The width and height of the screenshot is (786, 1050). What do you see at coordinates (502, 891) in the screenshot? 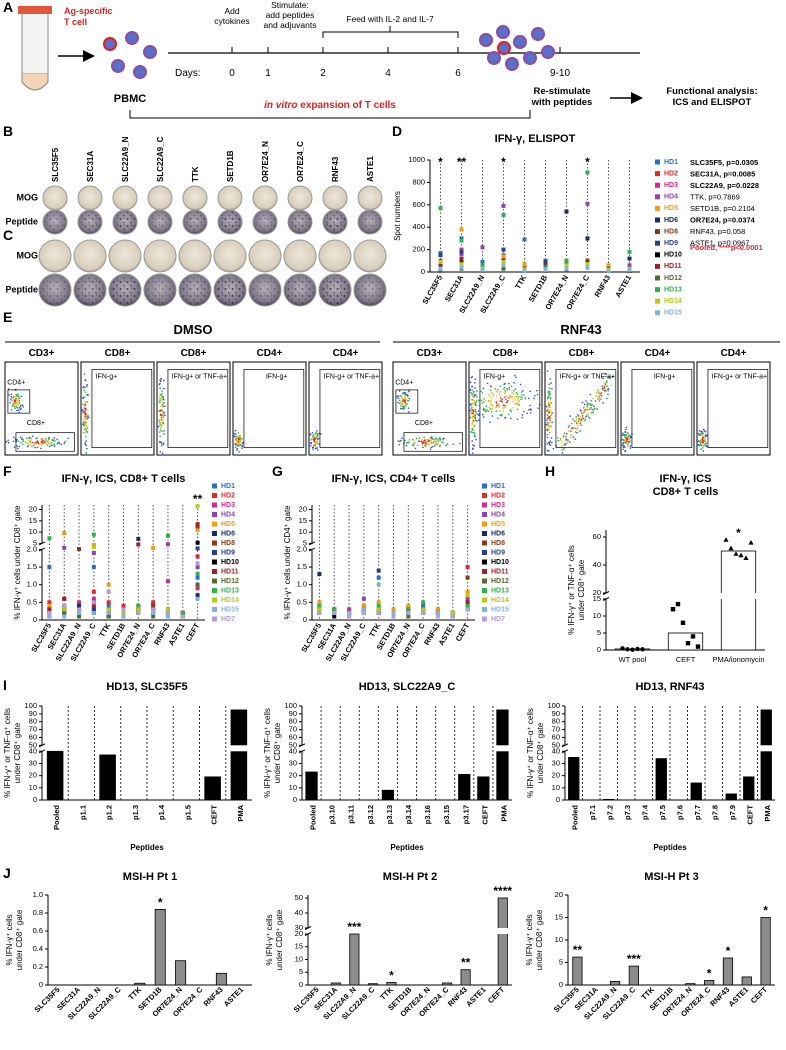
I see `significance-label: ****` at bounding box center [502, 891].